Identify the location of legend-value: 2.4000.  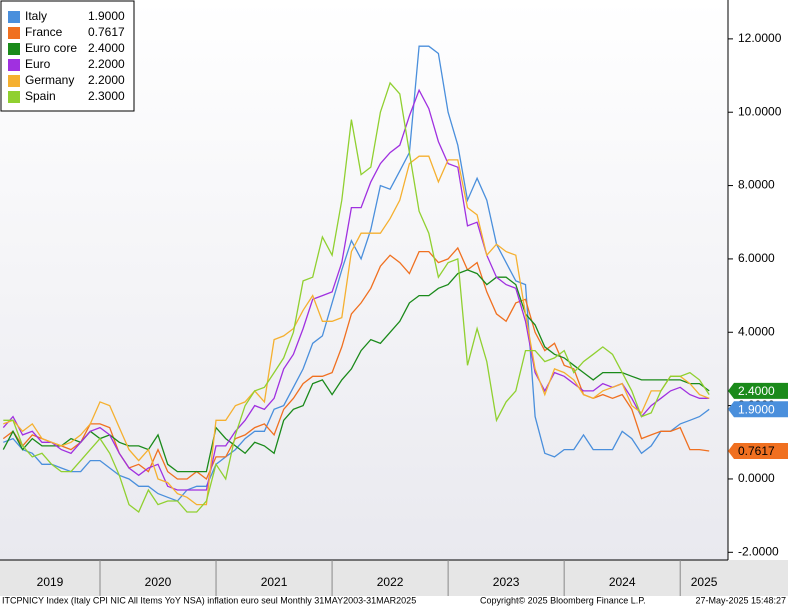
(106, 48).